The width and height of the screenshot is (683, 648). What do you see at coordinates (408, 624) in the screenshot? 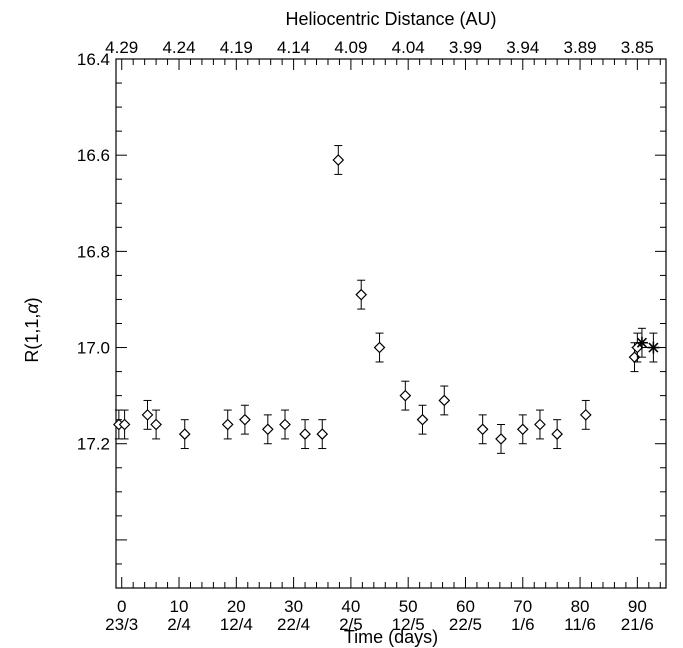
I see `x-date-label: 12/5` at bounding box center [408, 624].